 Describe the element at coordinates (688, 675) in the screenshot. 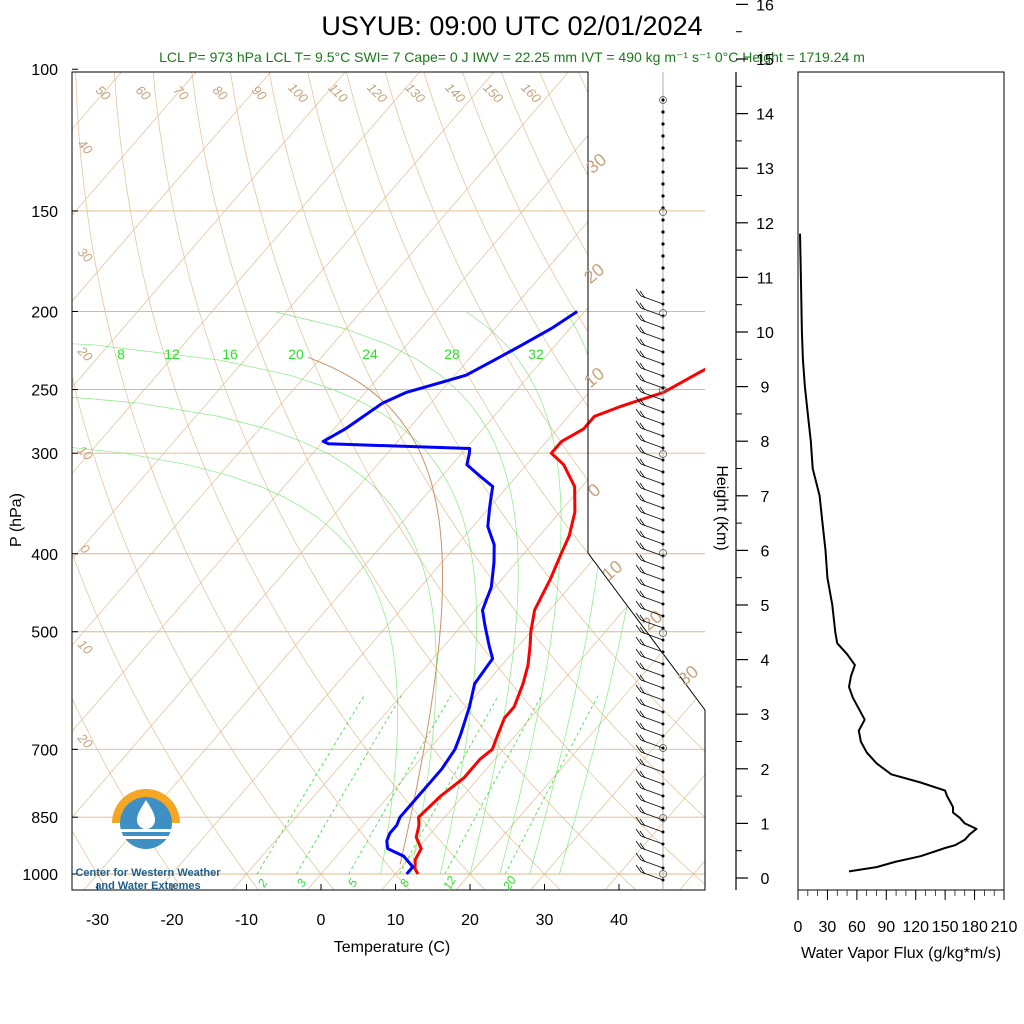

I see `right-label: 30` at that location.